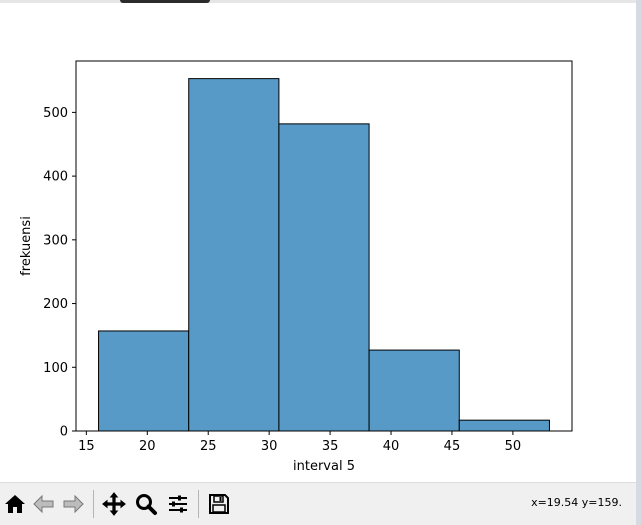 This screenshot has height=525, width=641. I want to click on sliders-icon, so click(178, 504).